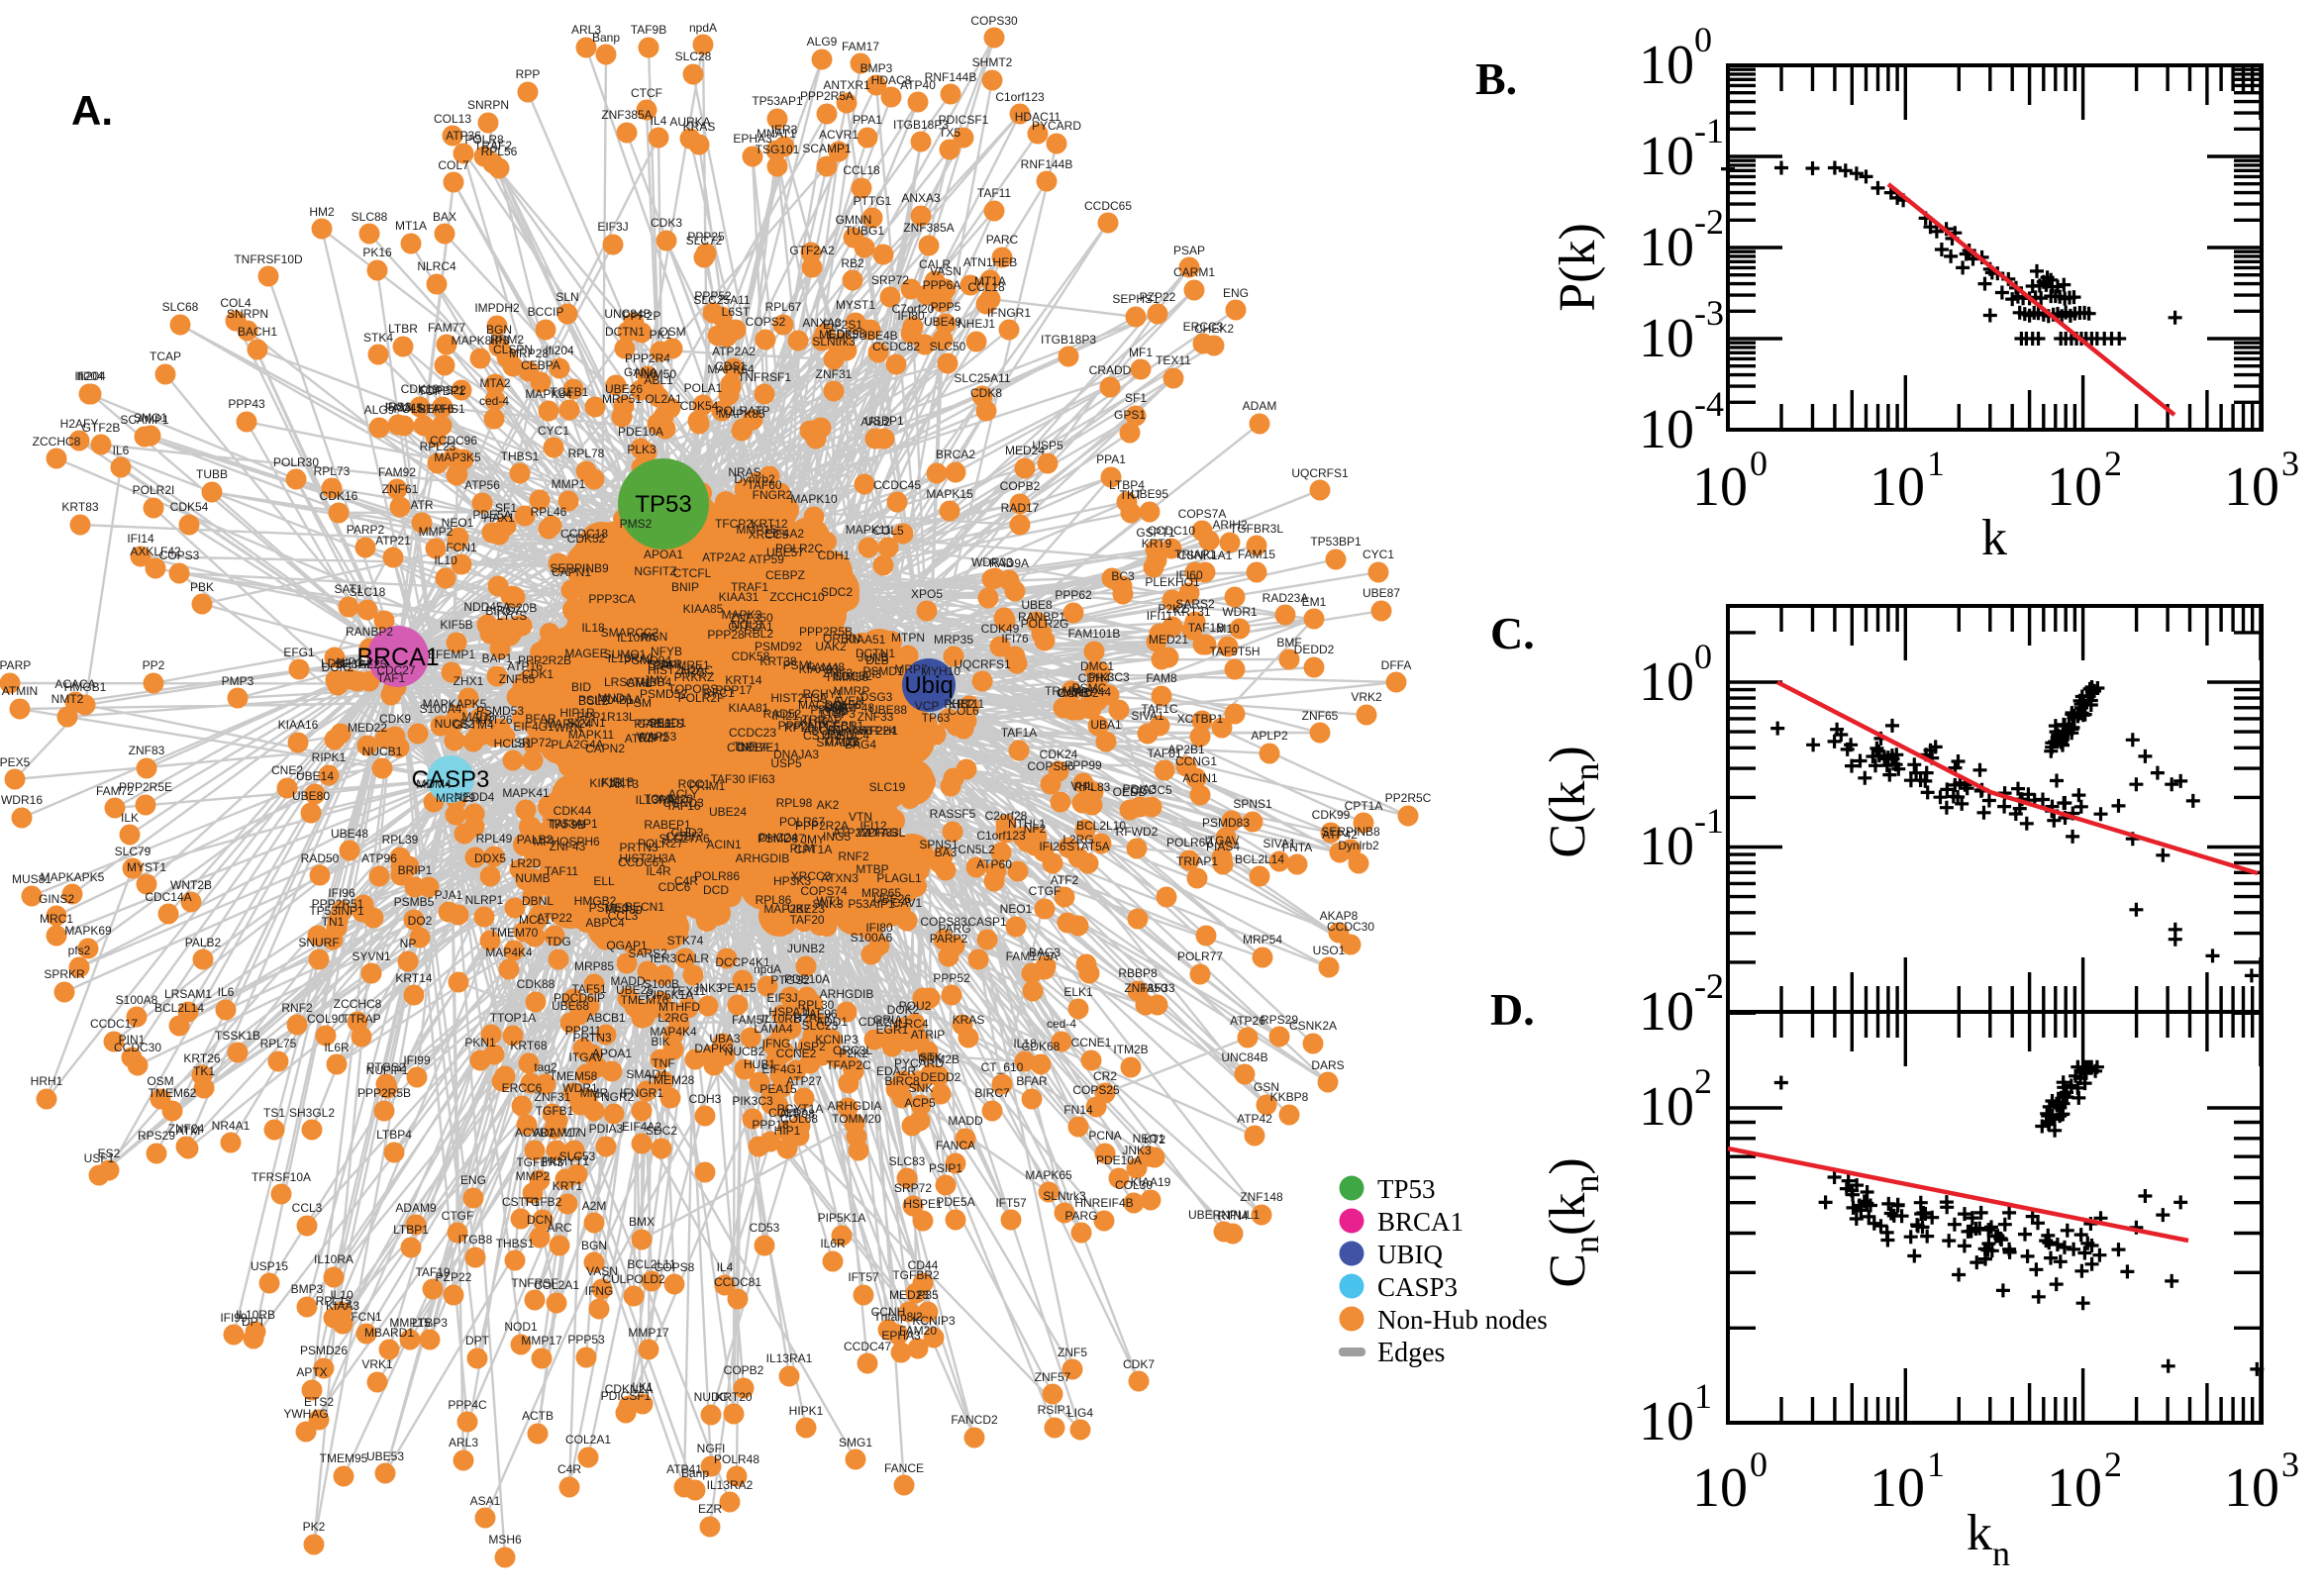 This screenshot has width=2323, height=1596. I want to click on svg-text: PPP18, so click(770, 1125).